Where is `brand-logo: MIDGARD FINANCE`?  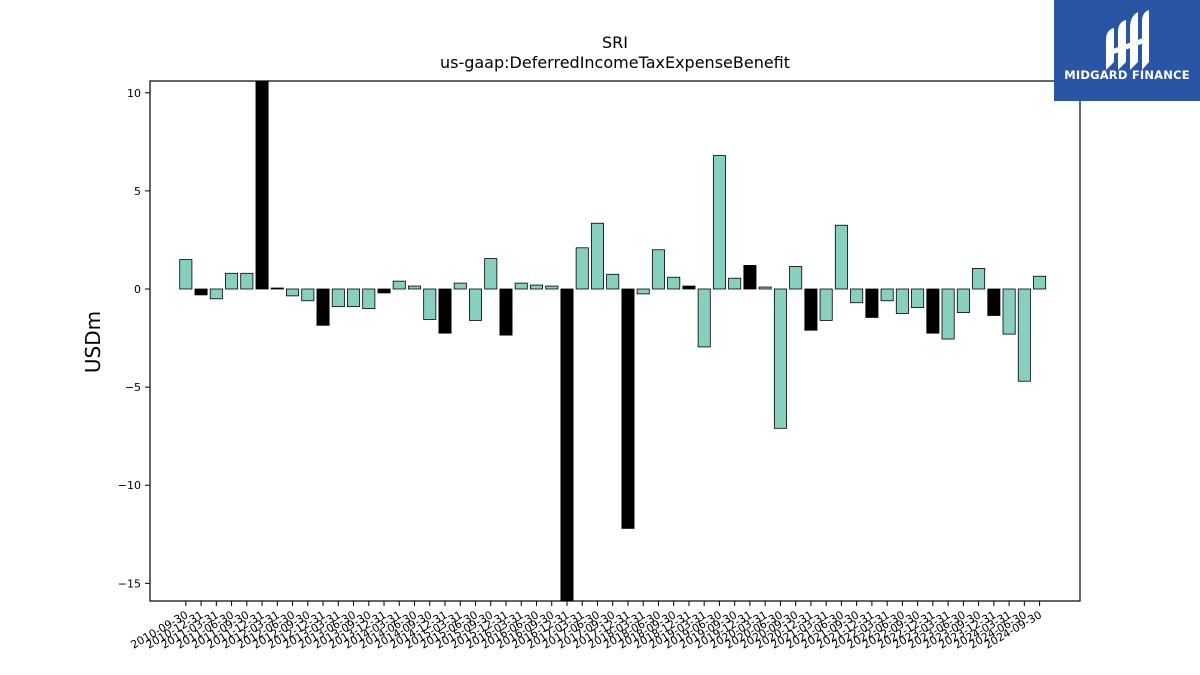 brand-logo: MIDGARD FINANCE is located at coordinates (1127, 50).